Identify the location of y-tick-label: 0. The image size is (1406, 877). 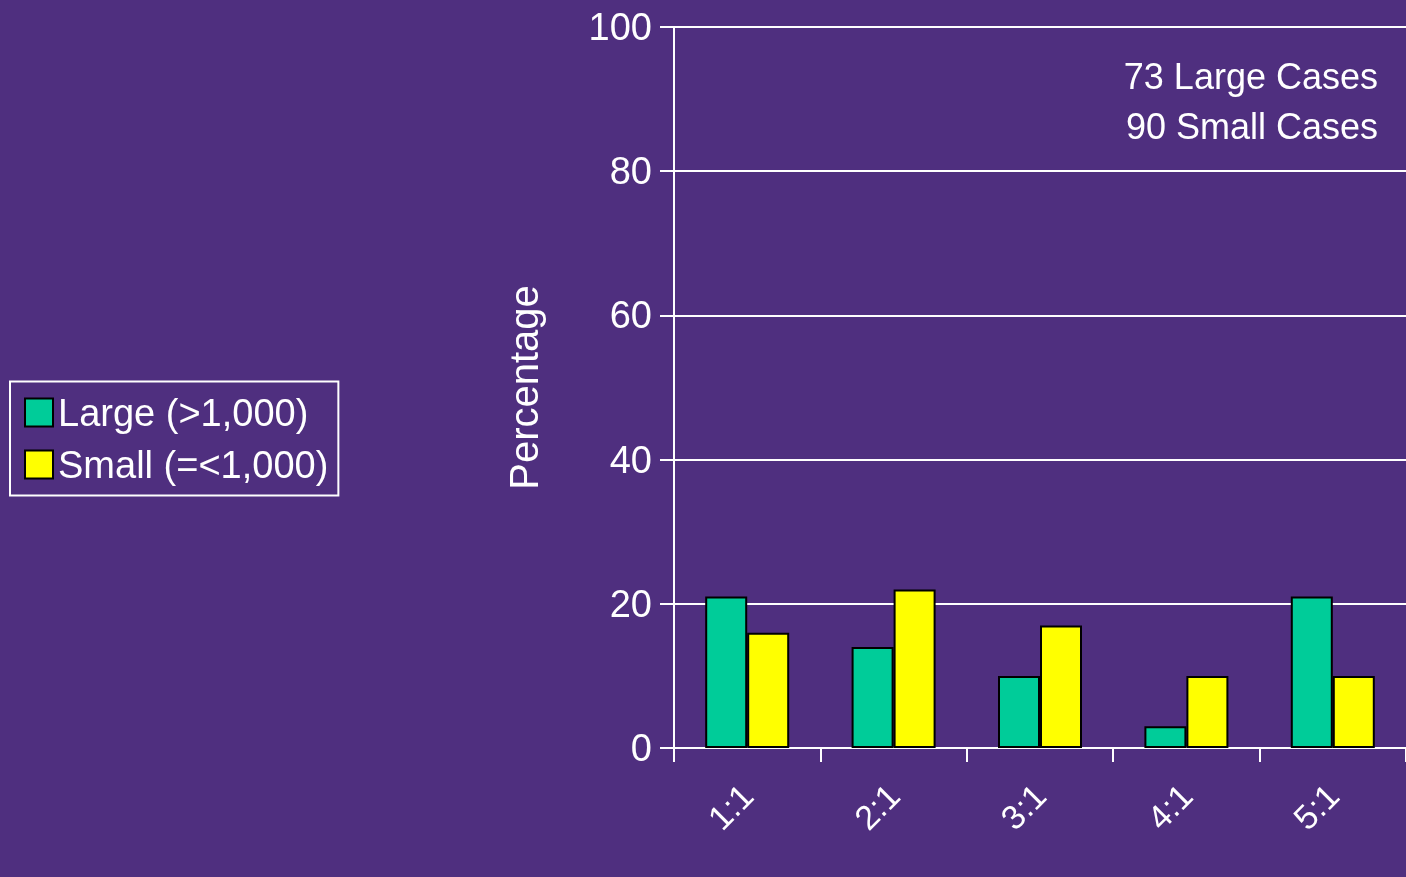
(641, 748).